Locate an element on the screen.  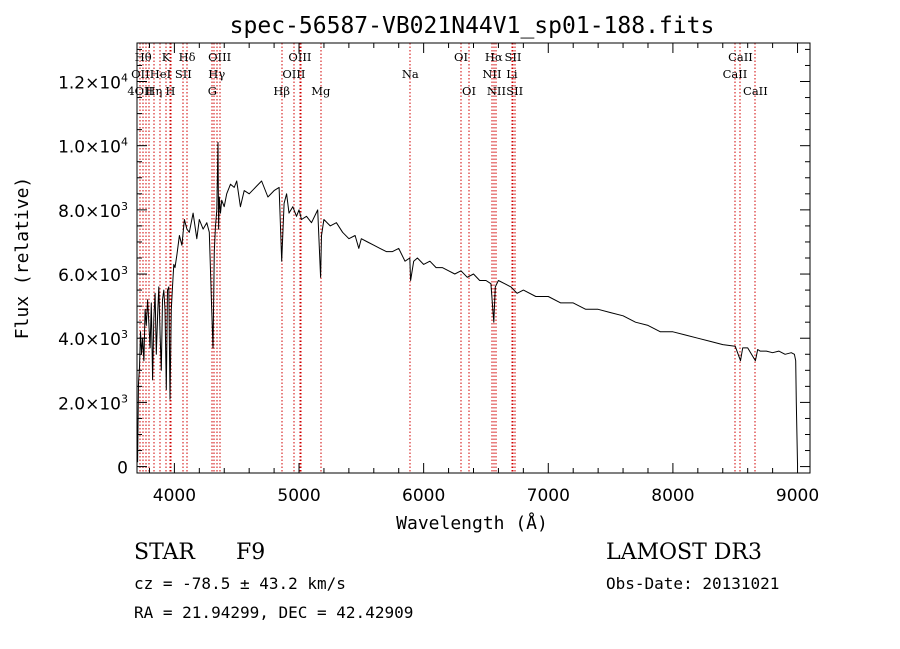
y-tick-label: 1.0×10⁴ is located at coordinates (93, 147).